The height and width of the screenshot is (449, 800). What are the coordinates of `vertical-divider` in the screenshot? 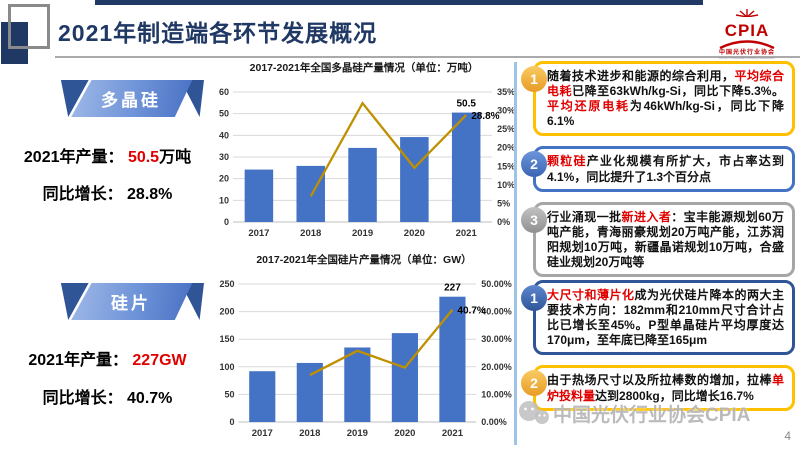 It's located at (515, 253).